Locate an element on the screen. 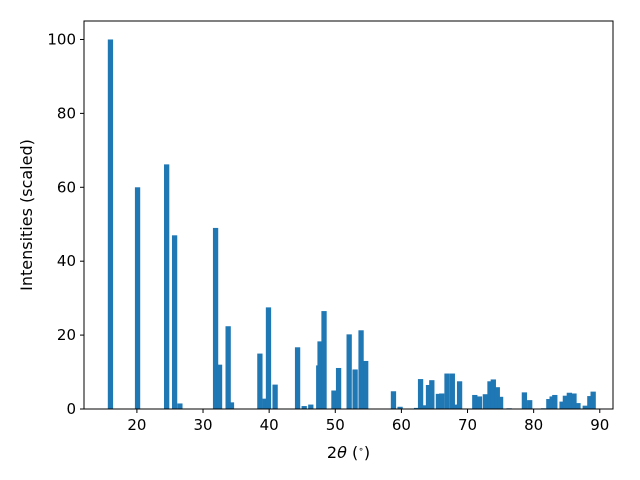  y-tick-label: 40 is located at coordinates (66, 261).